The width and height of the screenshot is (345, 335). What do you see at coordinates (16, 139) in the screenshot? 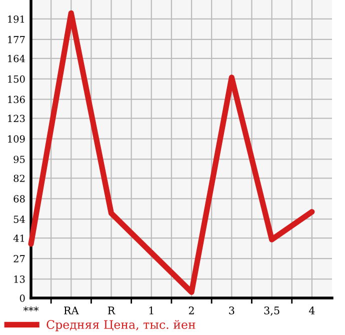
I see `y-tick-label: 109` at bounding box center [16, 139].